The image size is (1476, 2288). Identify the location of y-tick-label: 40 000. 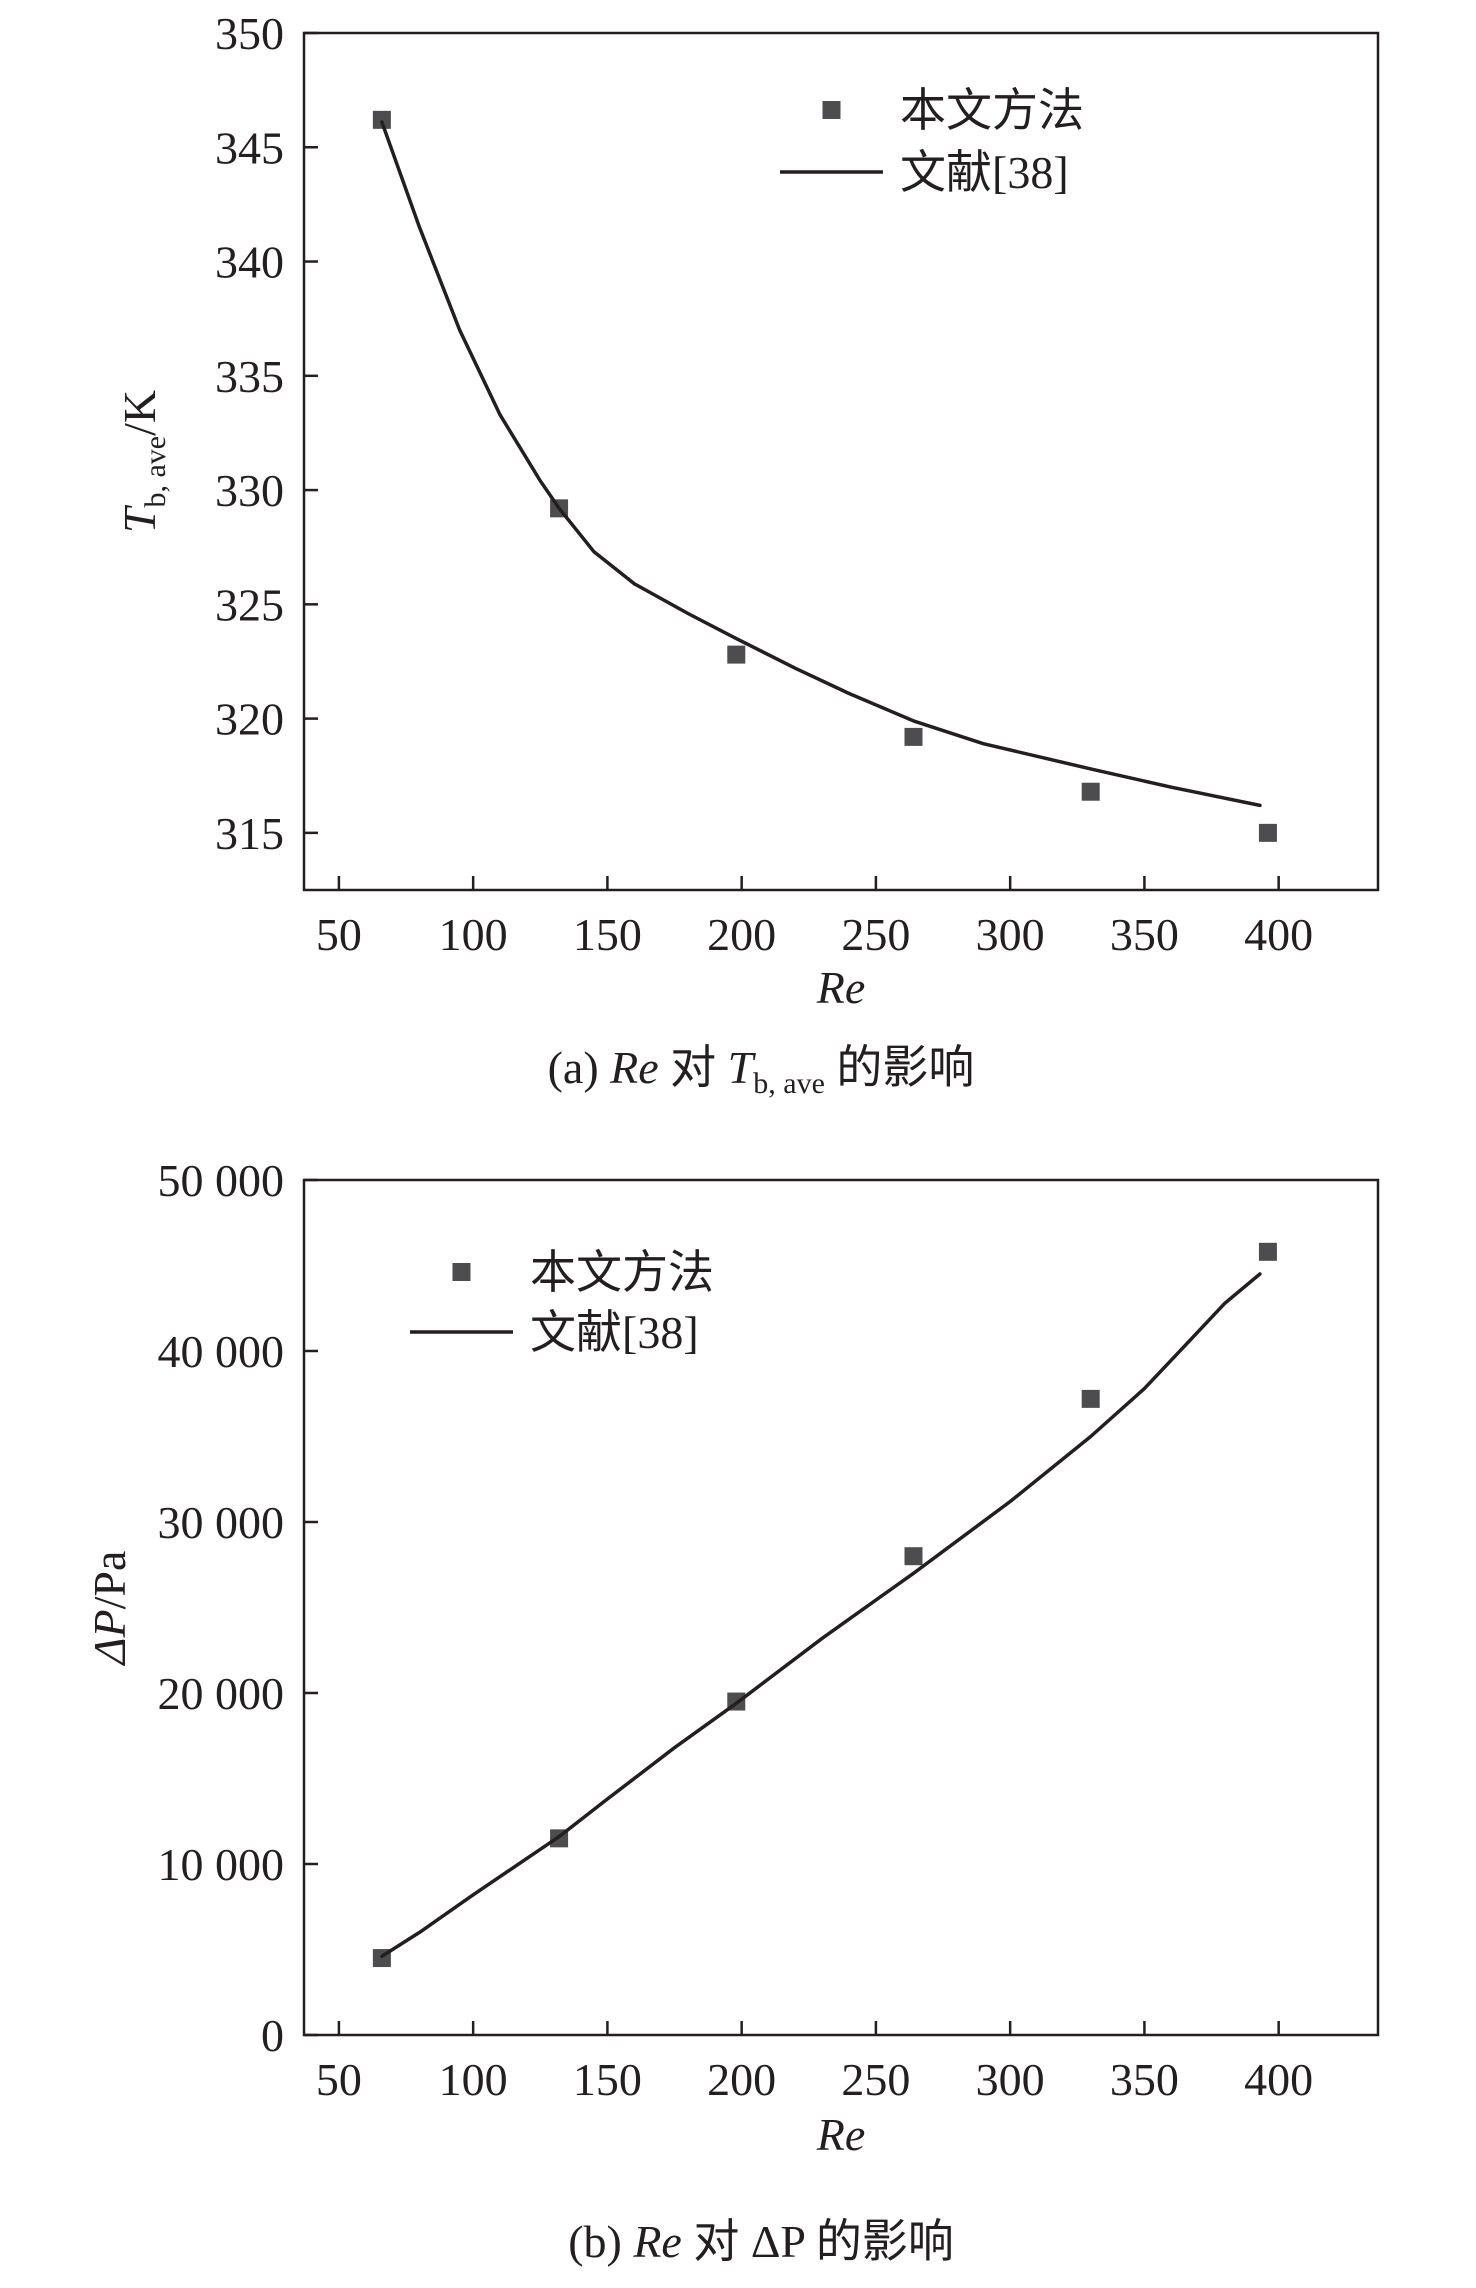
(221, 1351).